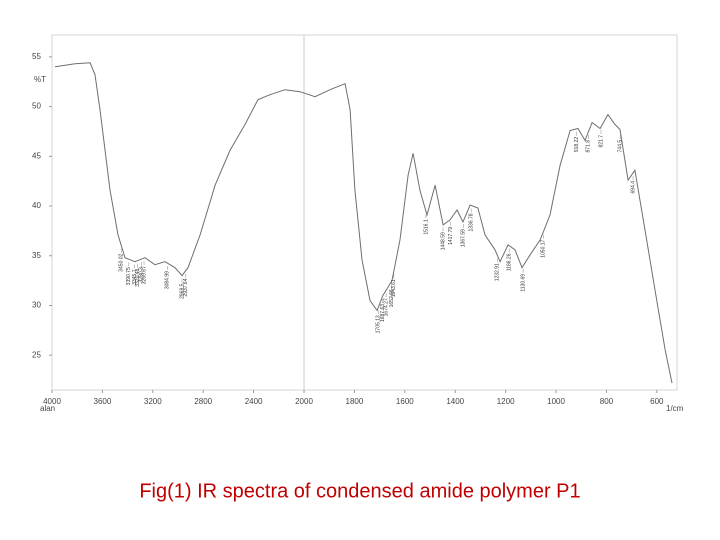  I want to click on y-tick-label: 35, so click(36, 255).